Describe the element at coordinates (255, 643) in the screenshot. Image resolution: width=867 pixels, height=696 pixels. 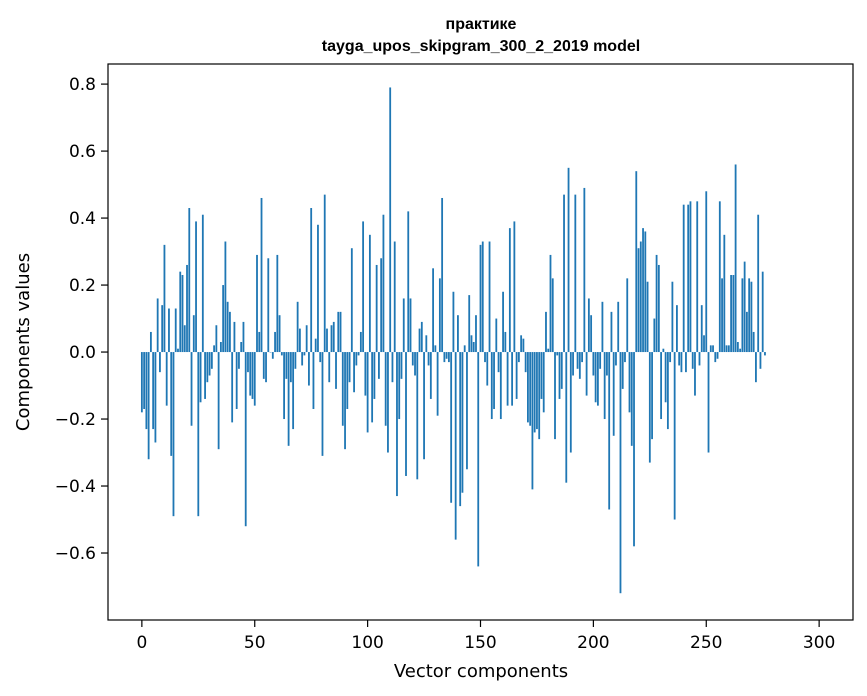
I see `x-tick-label: 50` at that location.